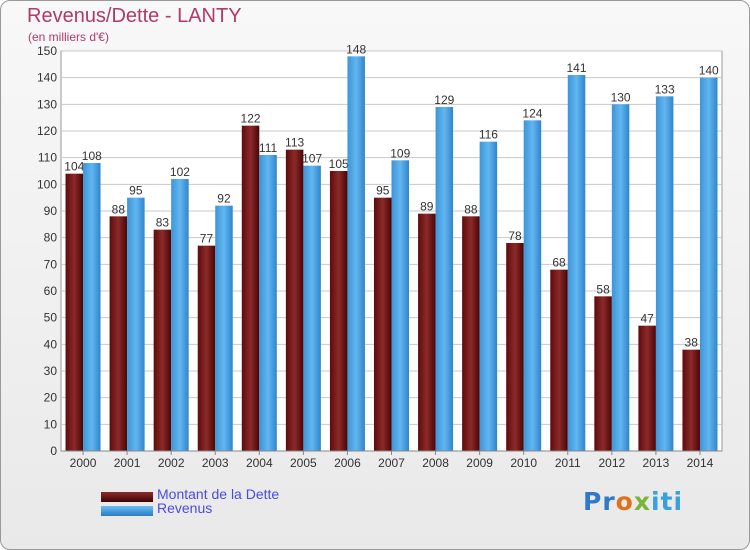 This screenshot has height=550, width=750. What do you see at coordinates (692, 343) in the screenshot?
I see `data-label-dette: 38` at bounding box center [692, 343].